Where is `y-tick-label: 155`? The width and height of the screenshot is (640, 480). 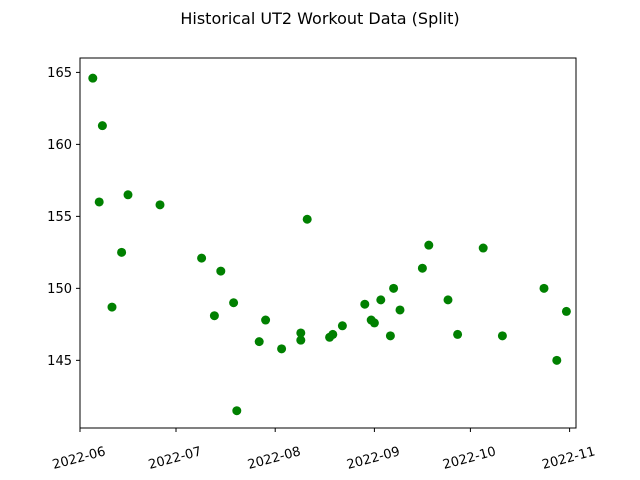 y-tick-label: 155 is located at coordinates (59, 217).